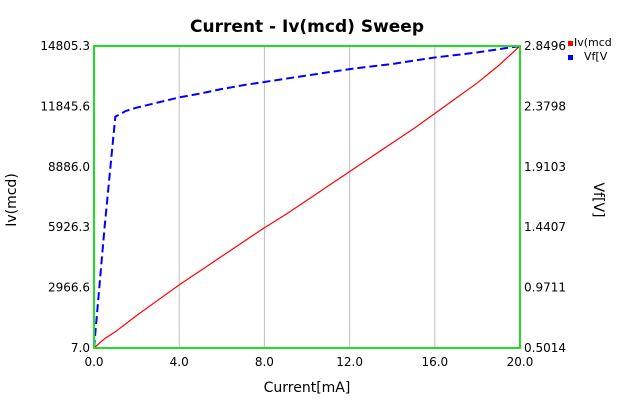  I want to click on y2-tick-label: 0.9711, so click(545, 288).